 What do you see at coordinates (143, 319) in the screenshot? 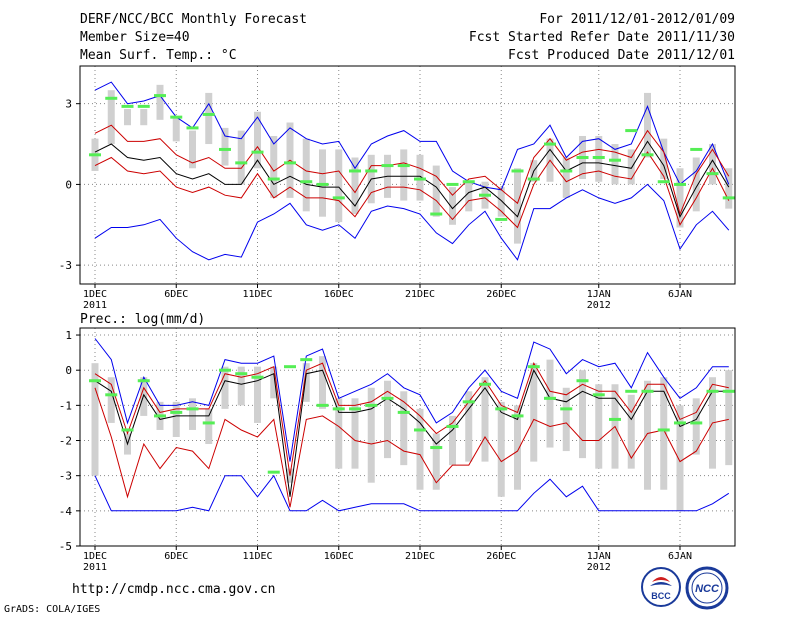
I see `prec-panel-title: Prec.: log(mm/d)` at bounding box center [143, 319].